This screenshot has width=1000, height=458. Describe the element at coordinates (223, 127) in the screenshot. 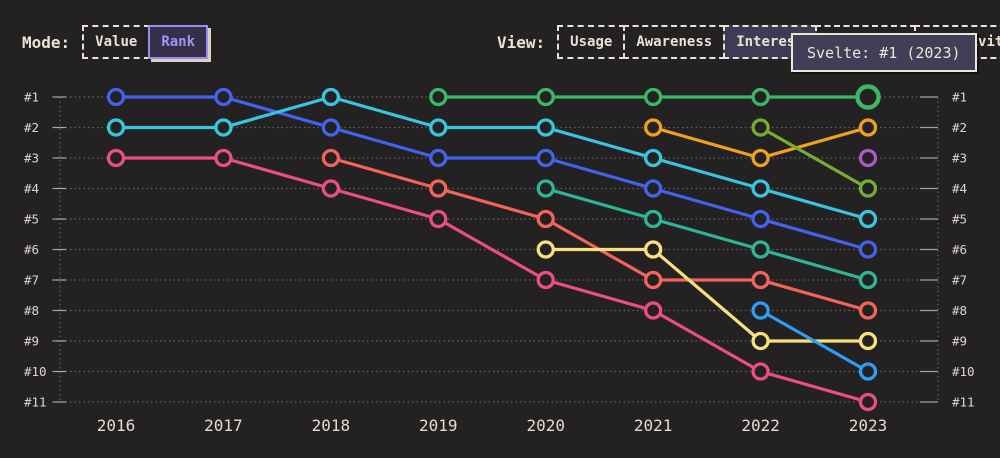

I see `data-point-cyan-2017` at that location.